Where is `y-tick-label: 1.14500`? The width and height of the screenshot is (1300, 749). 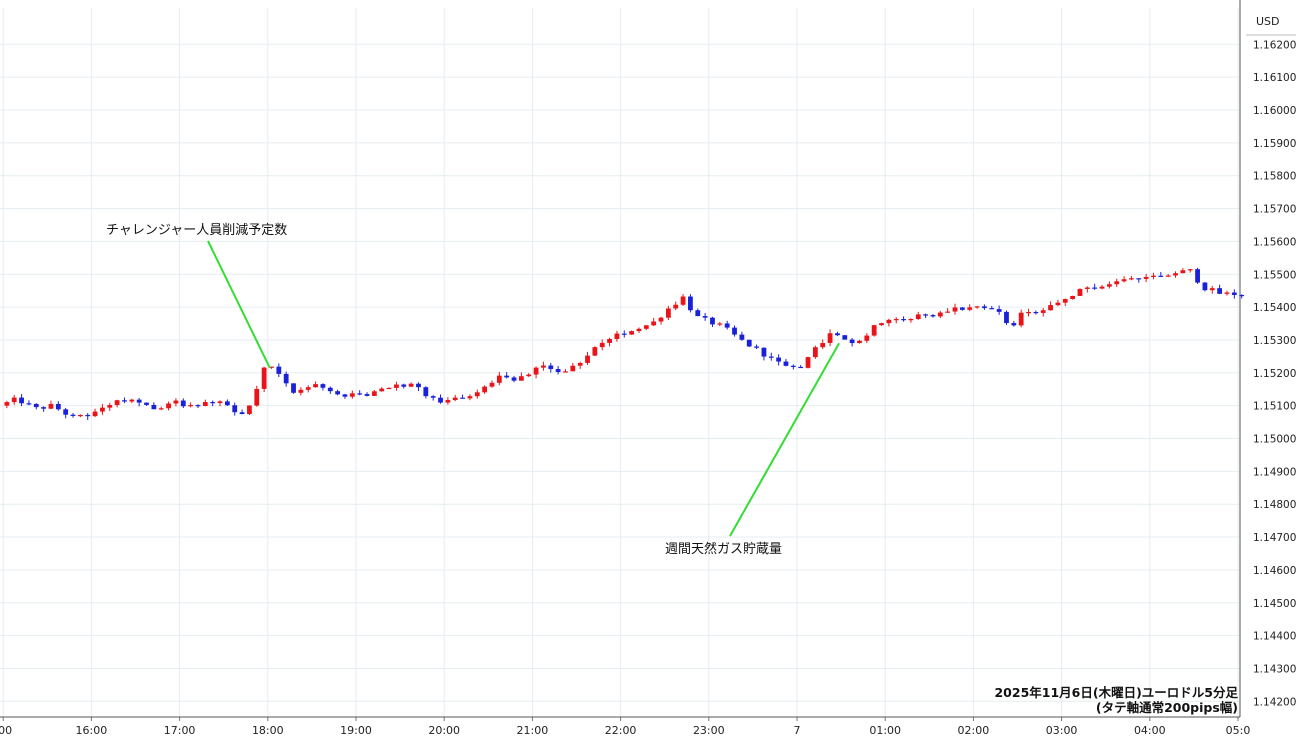
y-tick-label: 1.14500 is located at coordinates (1274, 604).